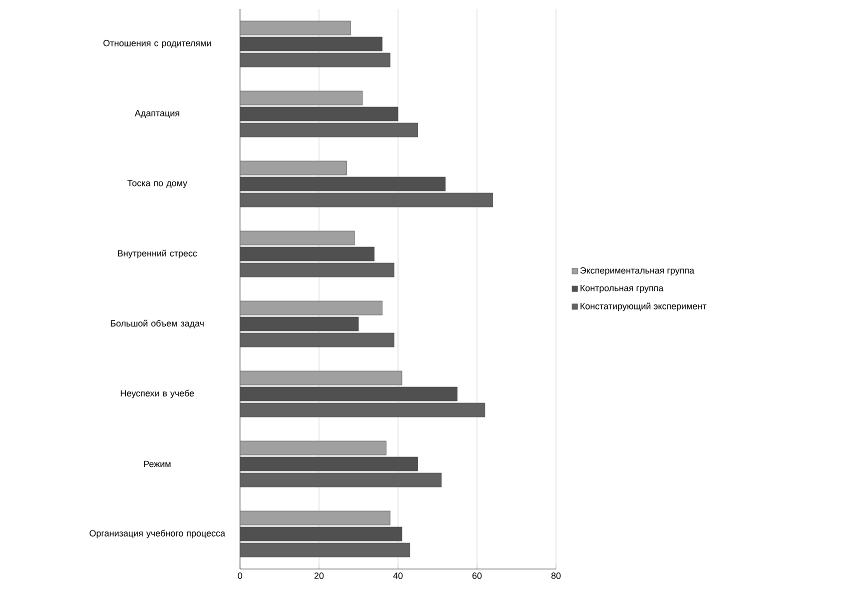 Image resolution: width=851 pixels, height=597 pixels. What do you see at coordinates (157, 44) in the screenshot?
I see `y-tick-label: Отношения с родителями` at bounding box center [157, 44].